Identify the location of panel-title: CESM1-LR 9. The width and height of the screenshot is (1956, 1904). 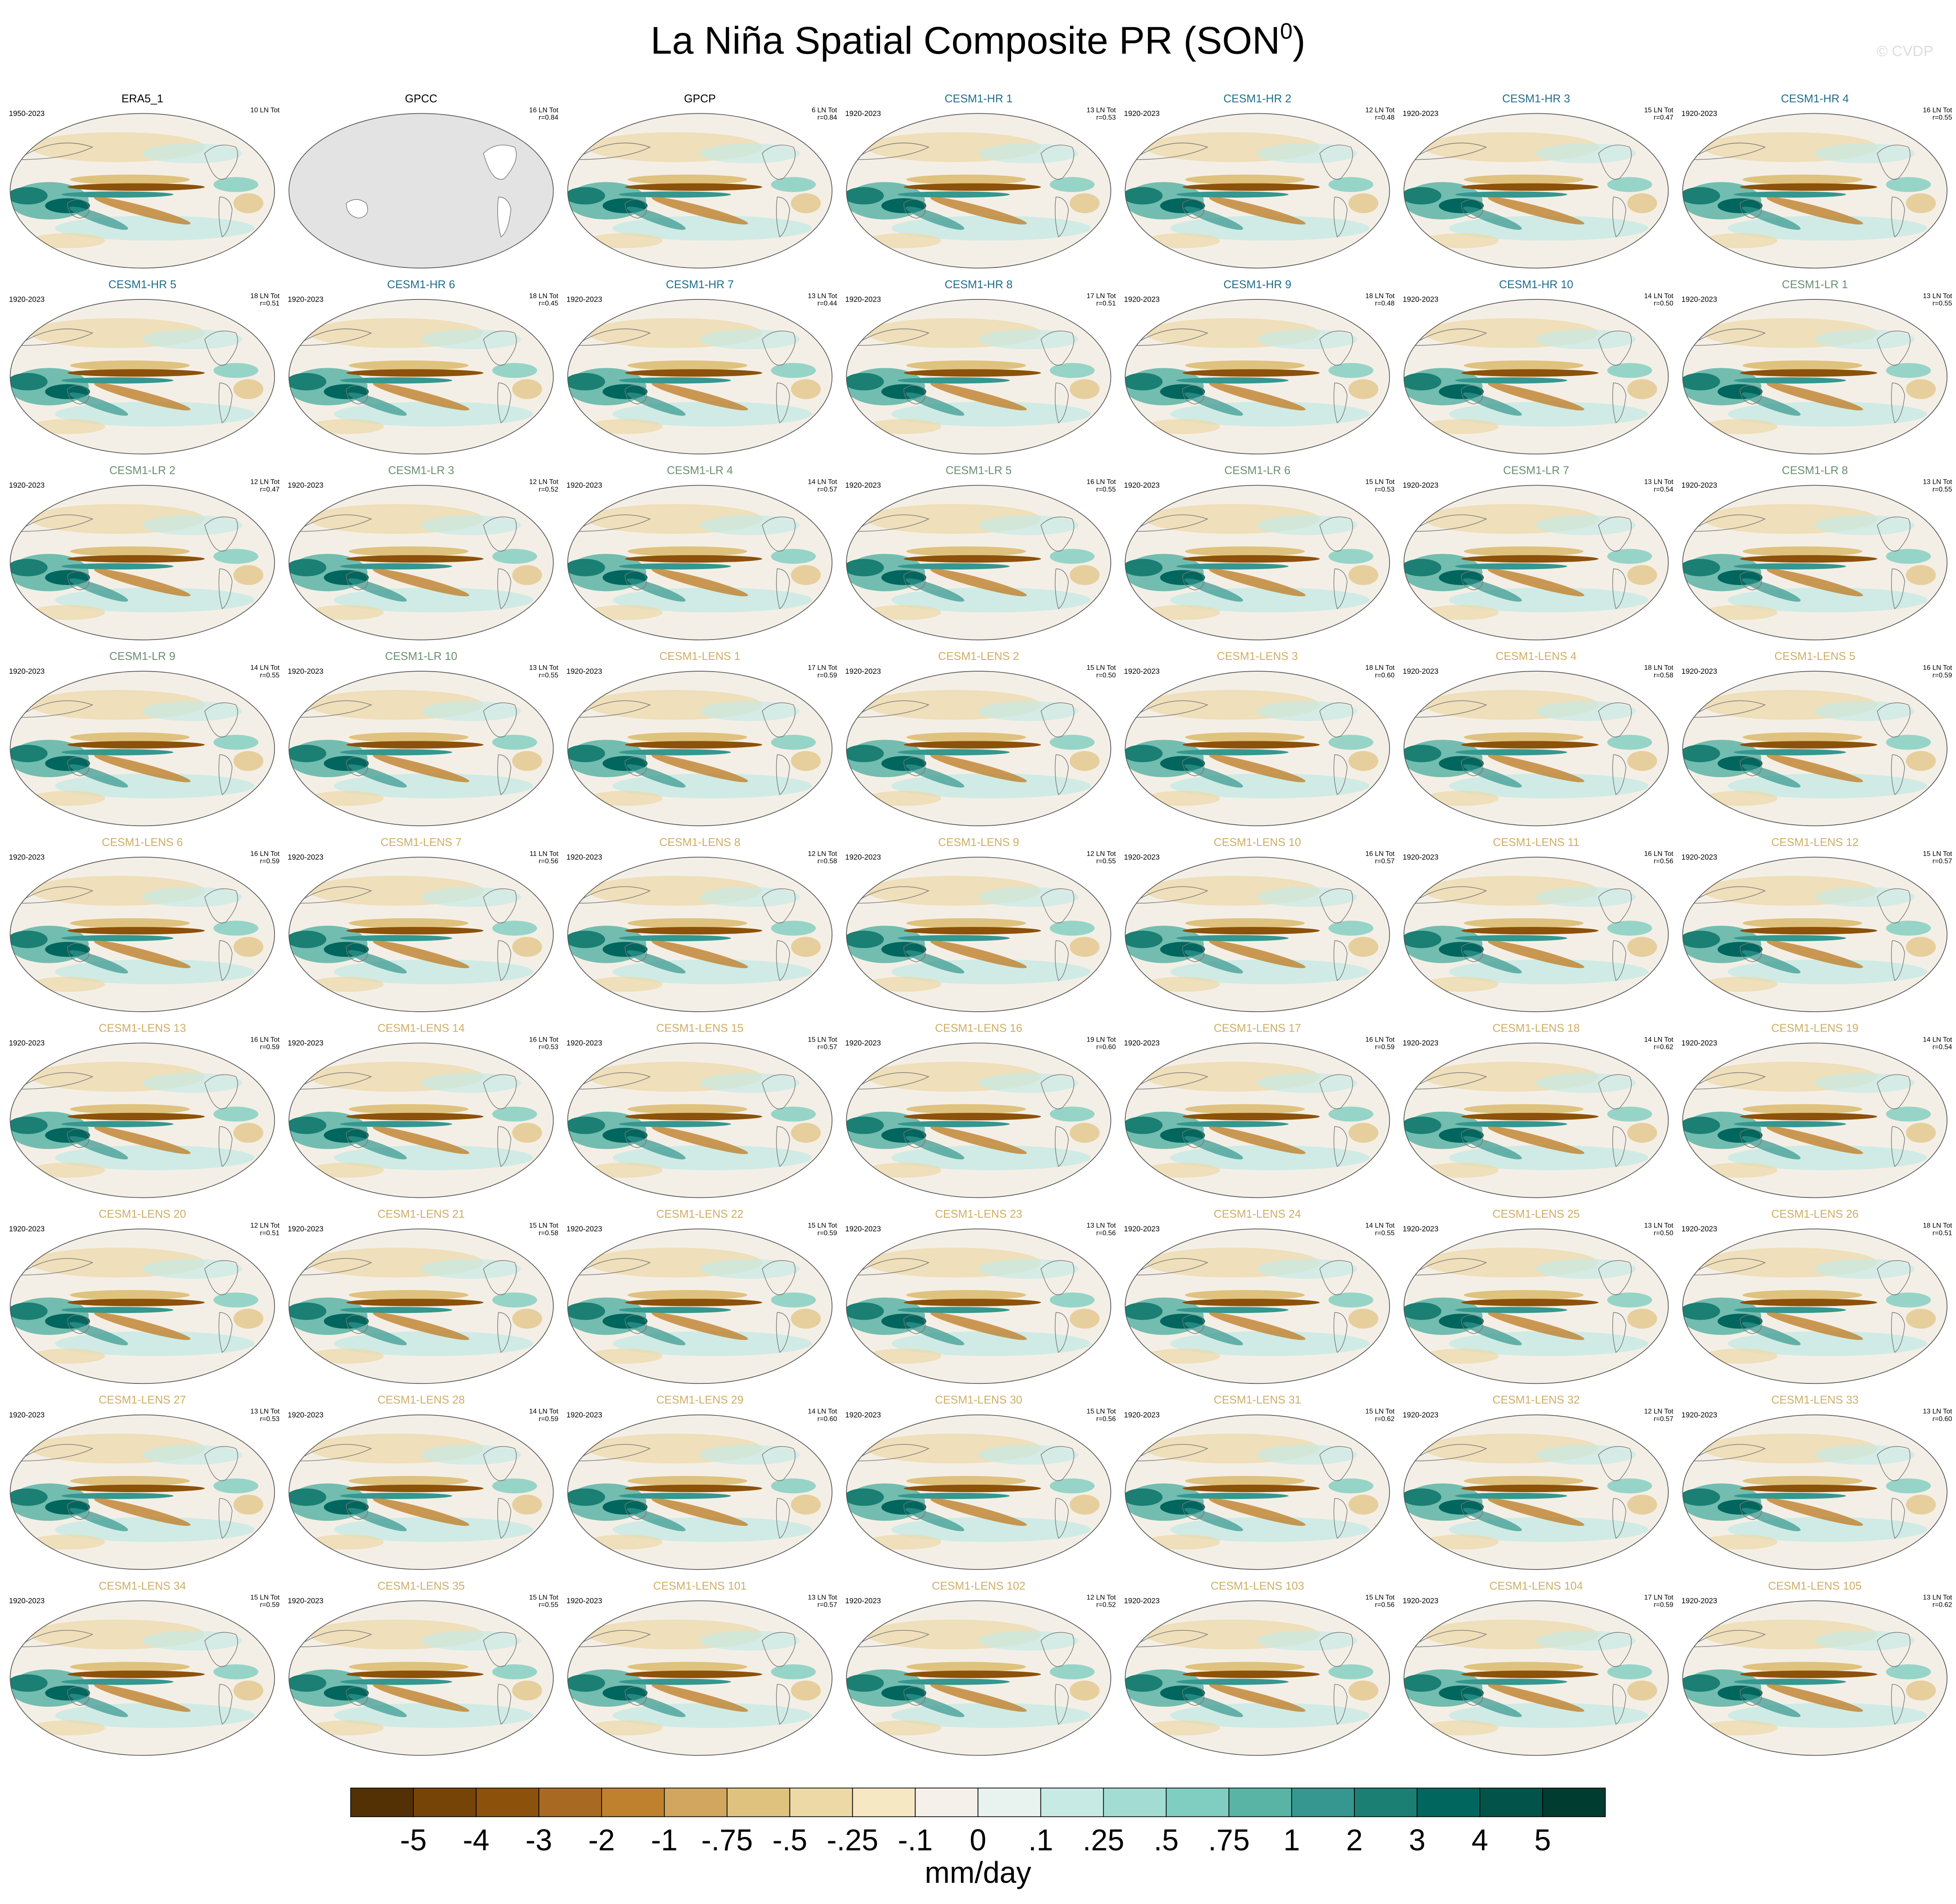
(143, 656).